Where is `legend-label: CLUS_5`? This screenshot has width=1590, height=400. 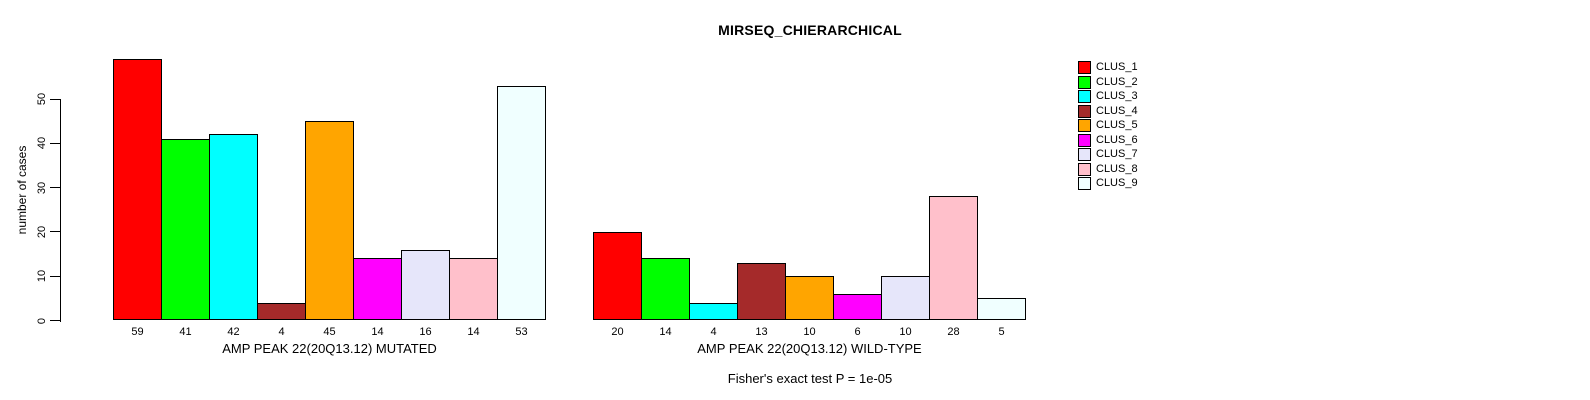 legend-label: CLUS_5 is located at coordinates (1117, 125).